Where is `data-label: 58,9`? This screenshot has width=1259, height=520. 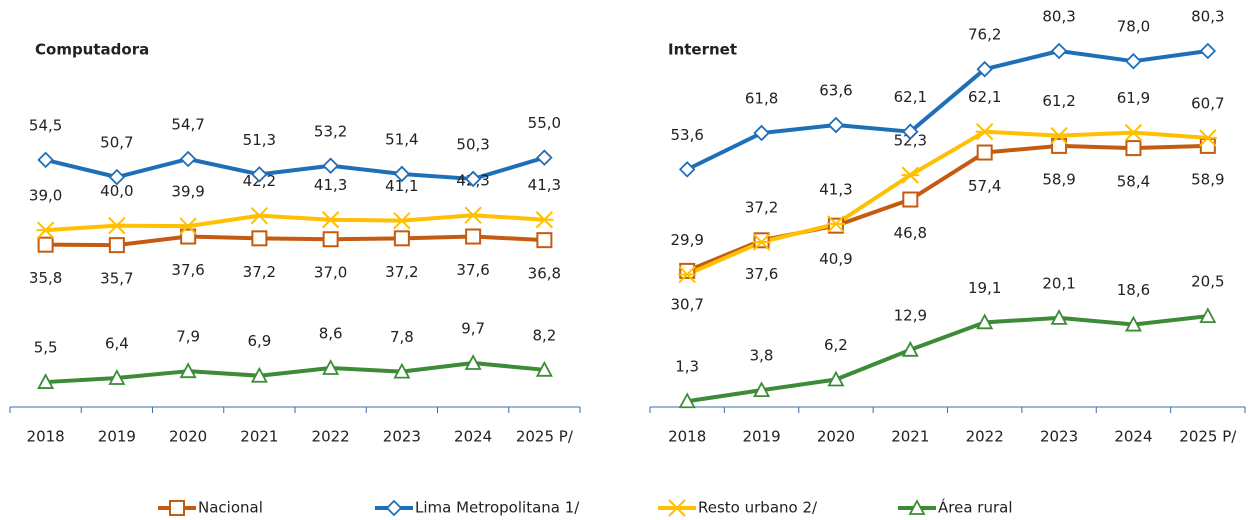 data-label: 58,9 is located at coordinates (1058, 179).